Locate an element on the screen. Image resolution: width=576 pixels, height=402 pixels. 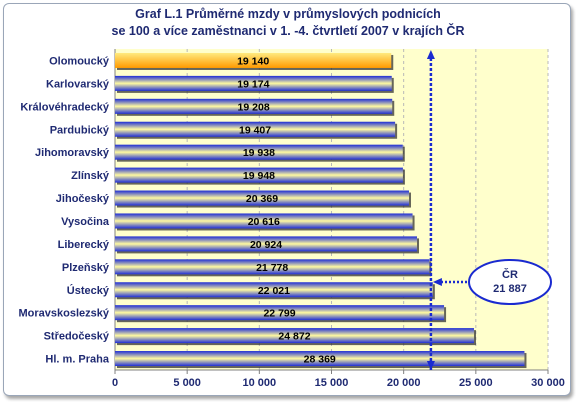
x-tick-label: 20 000 is located at coordinates (404, 383).